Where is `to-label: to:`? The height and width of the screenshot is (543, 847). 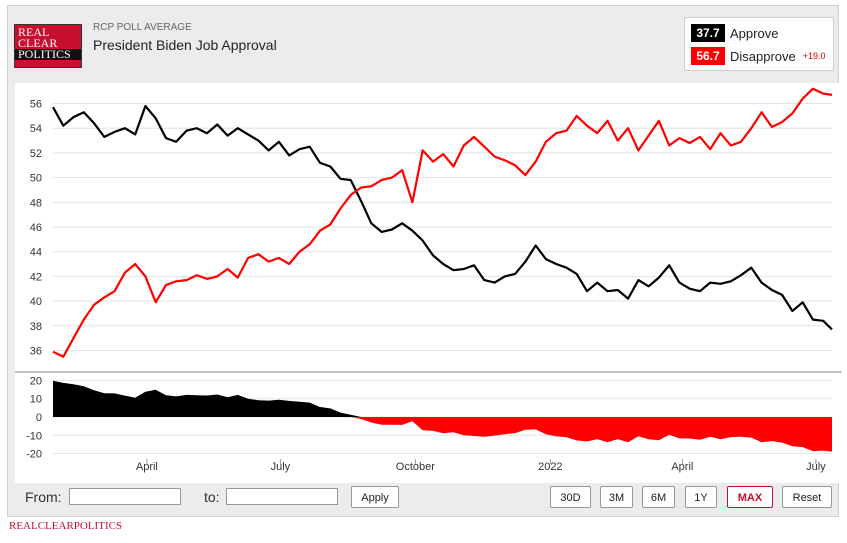 to-label: to: is located at coordinates (212, 497).